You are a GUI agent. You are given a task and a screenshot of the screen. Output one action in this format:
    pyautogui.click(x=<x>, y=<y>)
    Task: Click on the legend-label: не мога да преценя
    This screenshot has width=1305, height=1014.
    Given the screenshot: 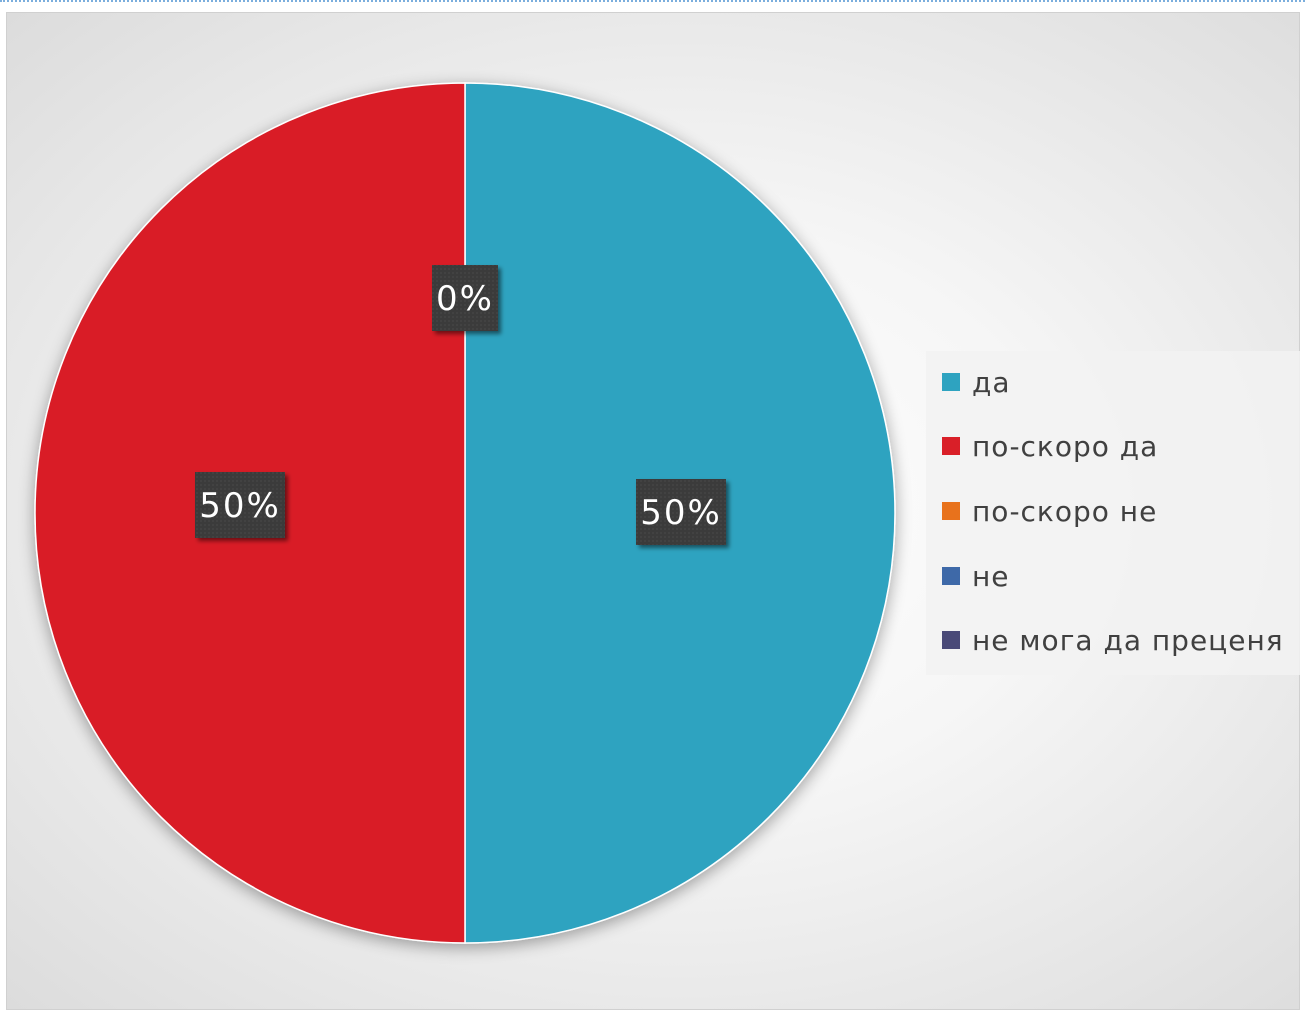 What is the action you would take?
    pyautogui.click(x=1128, y=640)
    